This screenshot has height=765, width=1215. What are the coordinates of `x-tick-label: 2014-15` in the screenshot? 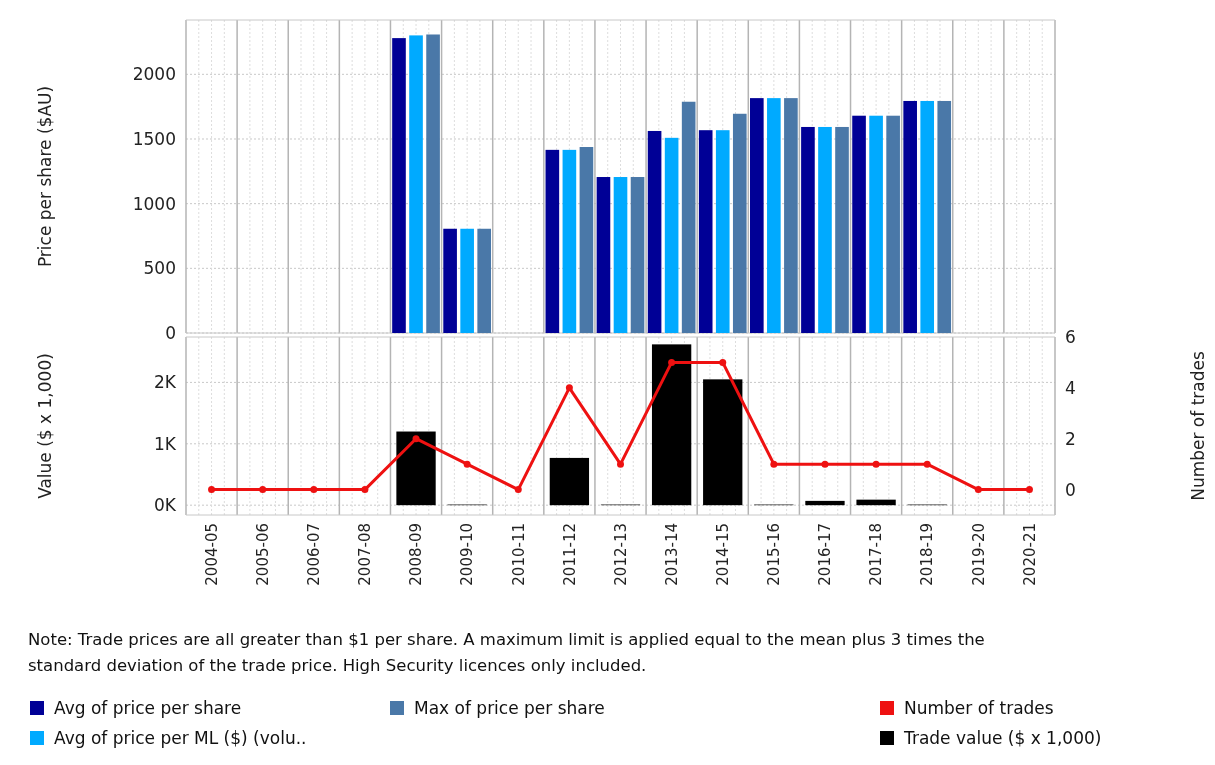 It's located at (722, 554).